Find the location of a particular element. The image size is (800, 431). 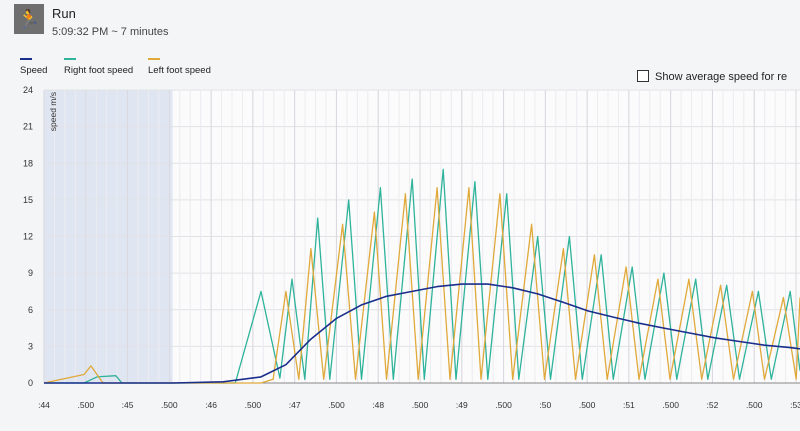

y-axis-ticks: 0 3 6 9 12 15 18 21 24 is located at coordinates (28, 236).